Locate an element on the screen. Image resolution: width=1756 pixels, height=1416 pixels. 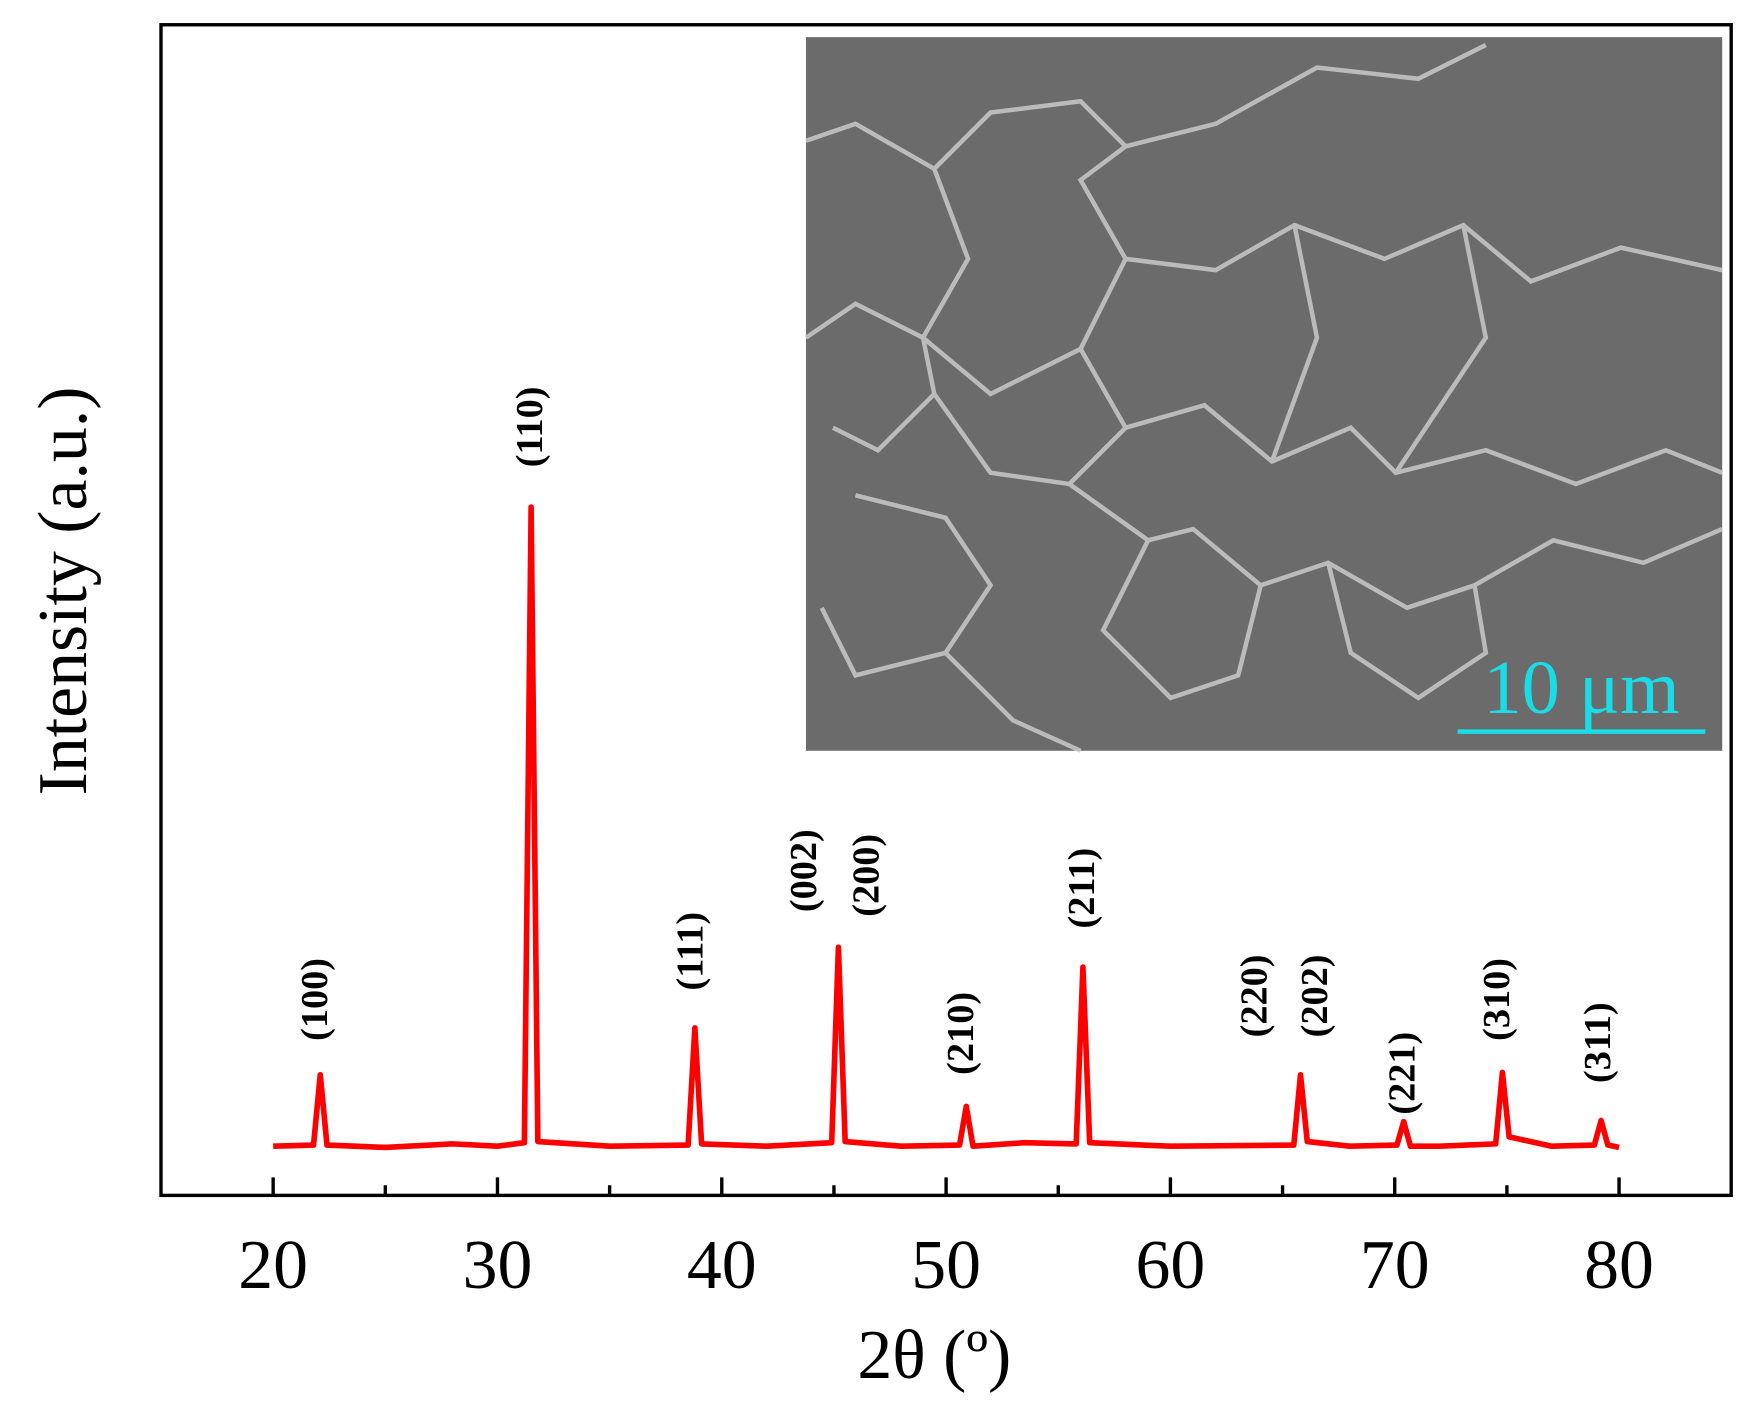
peak-label: (311) is located at coordinates (1598, 1042).